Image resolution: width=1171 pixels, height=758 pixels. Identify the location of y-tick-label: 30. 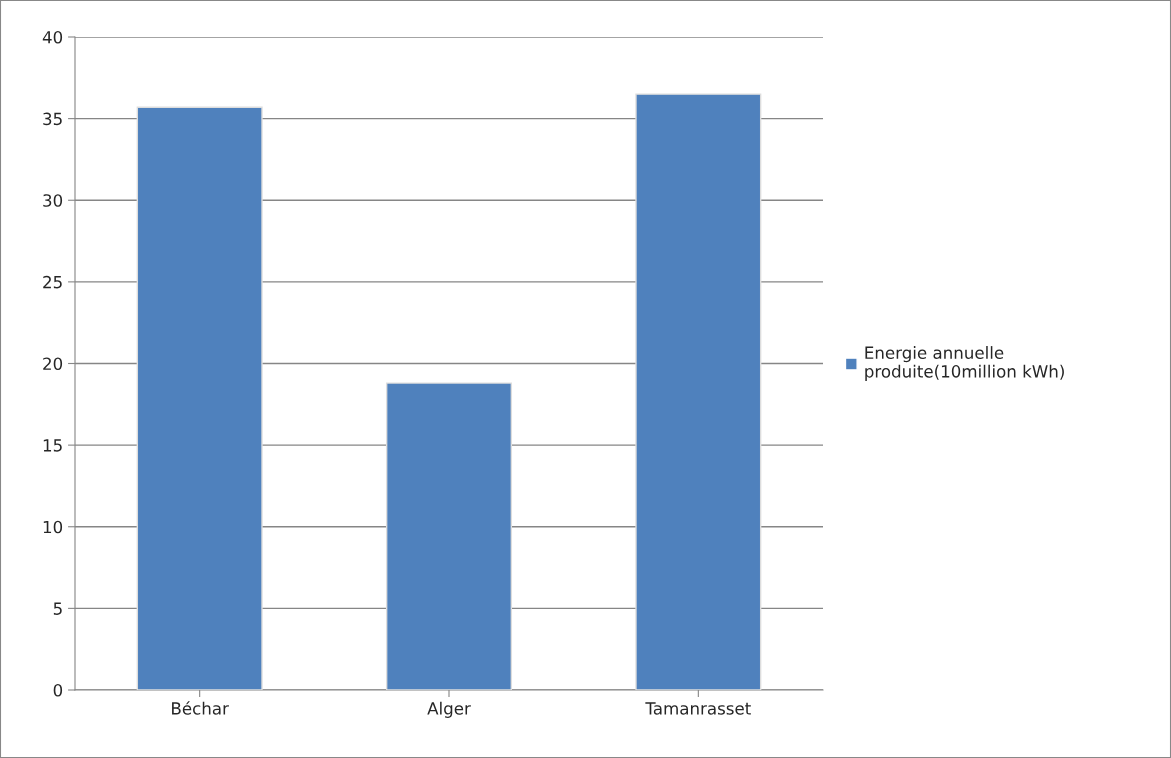
(53, 200).